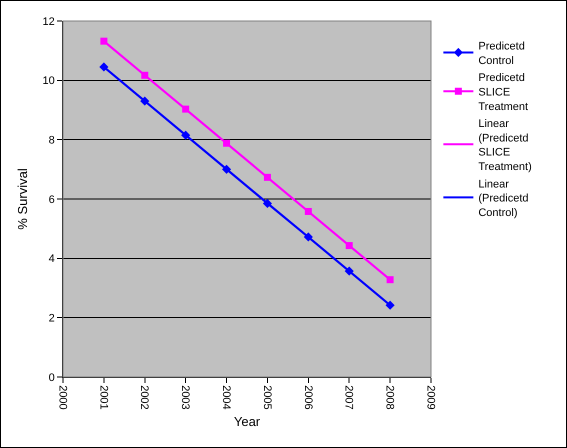 Image resolution: width=567 pixels, height=448 pixels. What do you see at coordinates (62, 397) in the screenshot?
I see `x-tick-label: 2000` at bounding box center [62, 397].